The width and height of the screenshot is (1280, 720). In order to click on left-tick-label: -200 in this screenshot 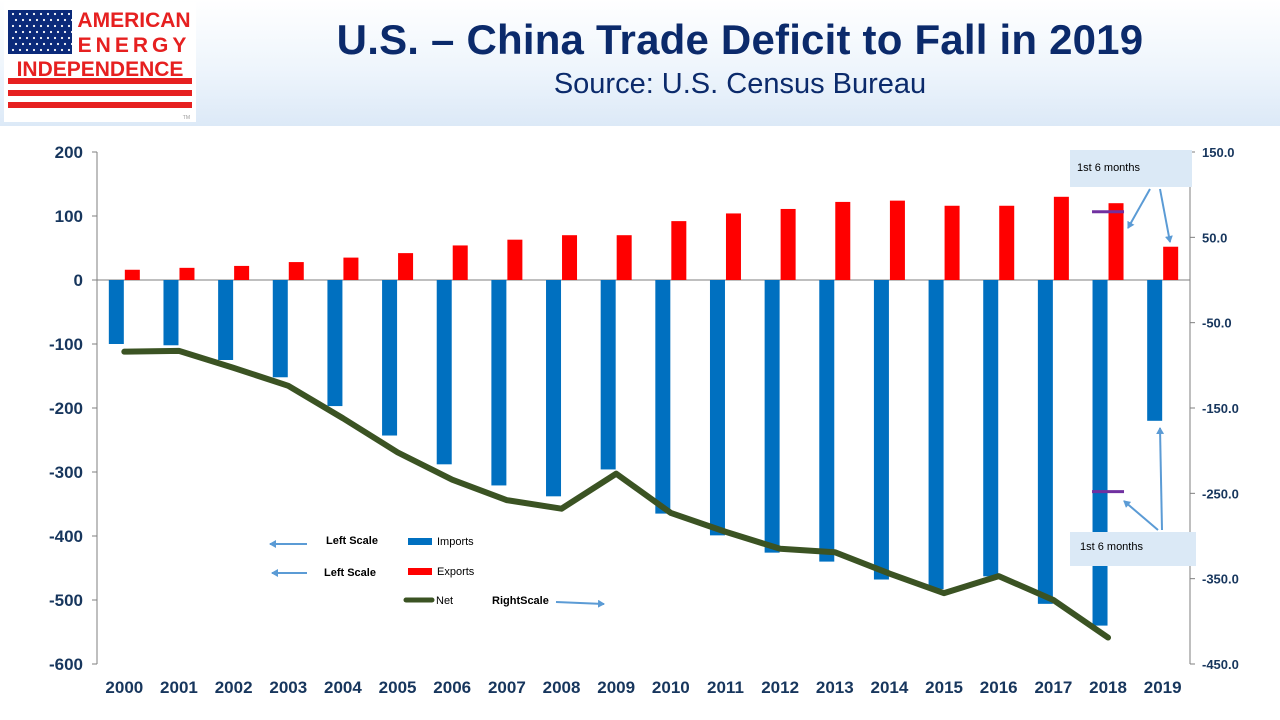, I will do `click(66, 408)`.